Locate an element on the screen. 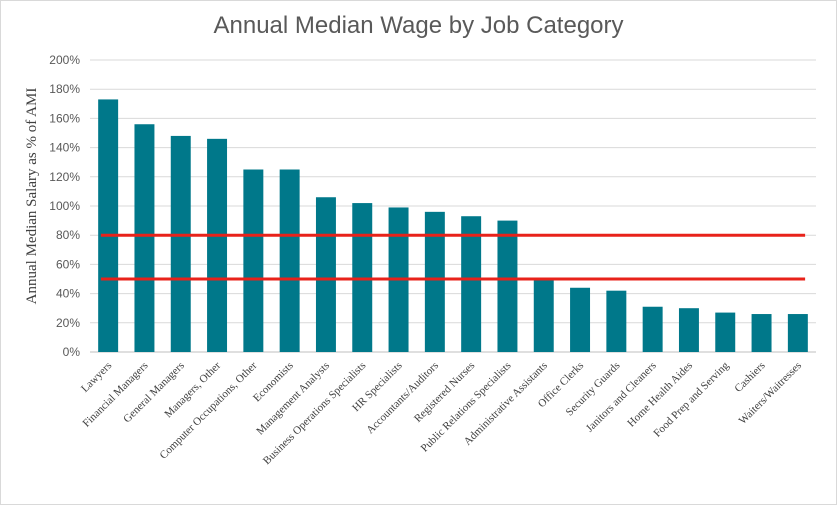  x-tick-label: Lawyers is located at coordinates (96, 377).